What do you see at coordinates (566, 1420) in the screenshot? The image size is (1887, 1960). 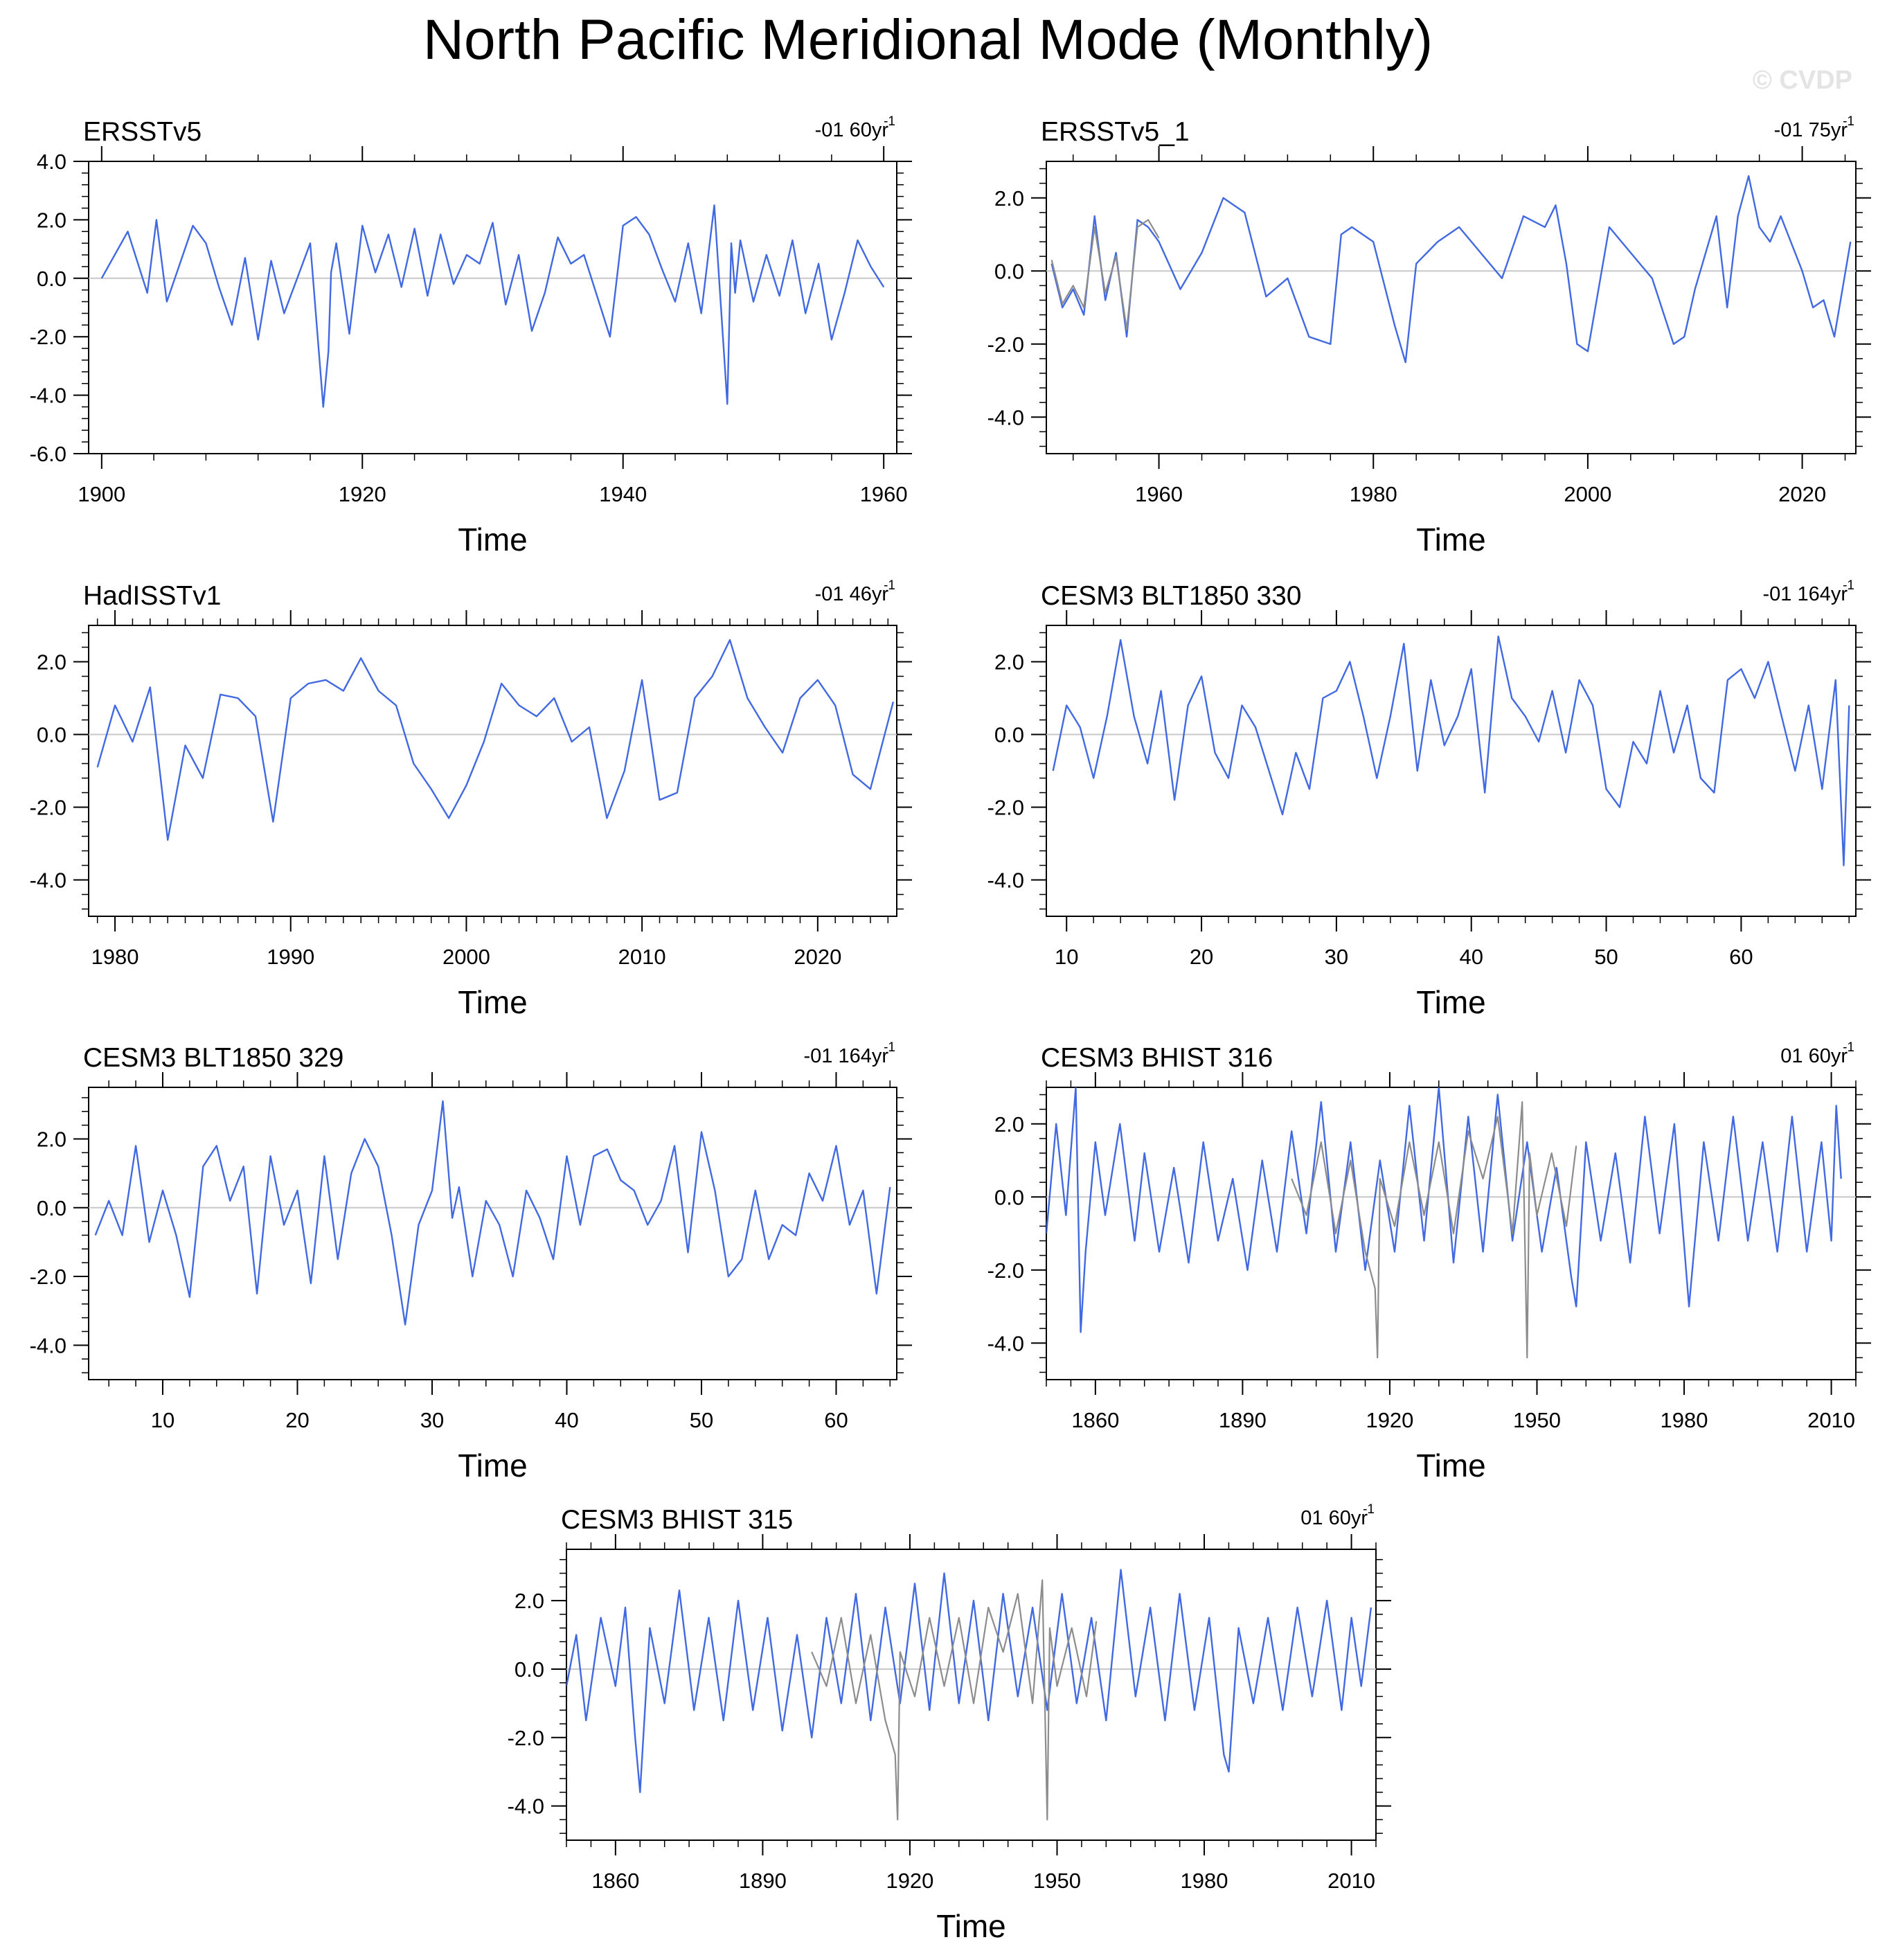 I see `x-tick-label: 40` at bounding box center [566, 1420].